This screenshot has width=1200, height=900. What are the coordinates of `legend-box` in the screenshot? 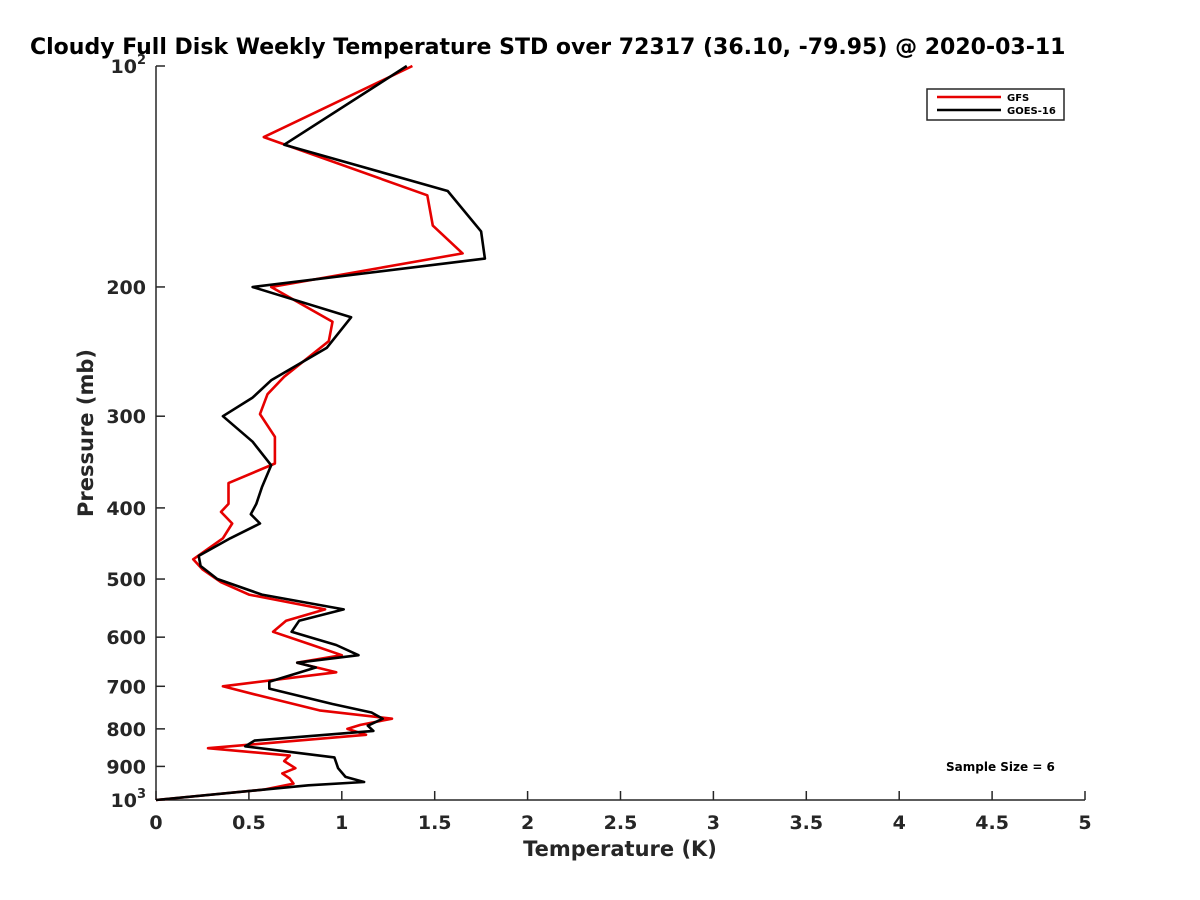 It's located at (995, 104).